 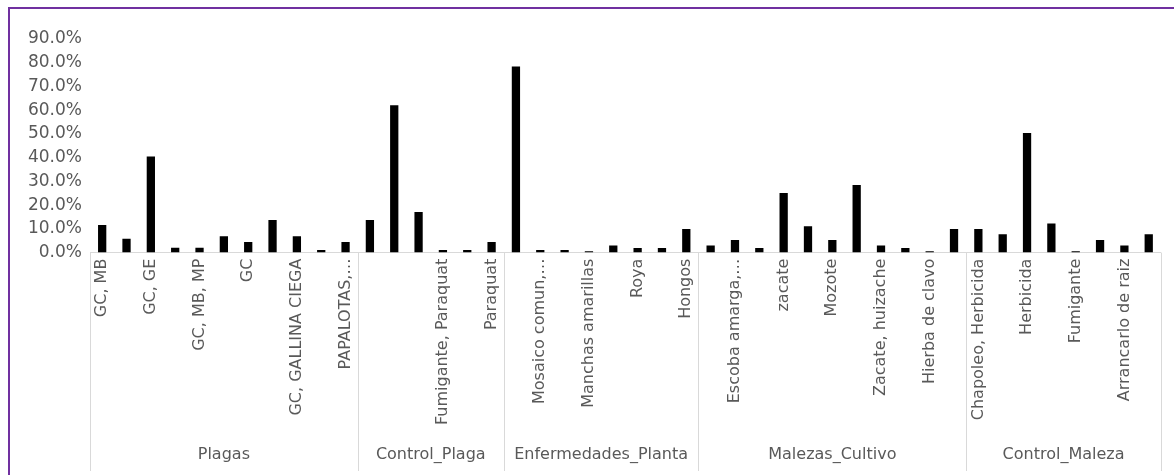 What do you see at coordinates (442, 342) in the screenshot?
I see `x-tick-label: Fumigante, Paraquat` at bounding box center [442, 342].